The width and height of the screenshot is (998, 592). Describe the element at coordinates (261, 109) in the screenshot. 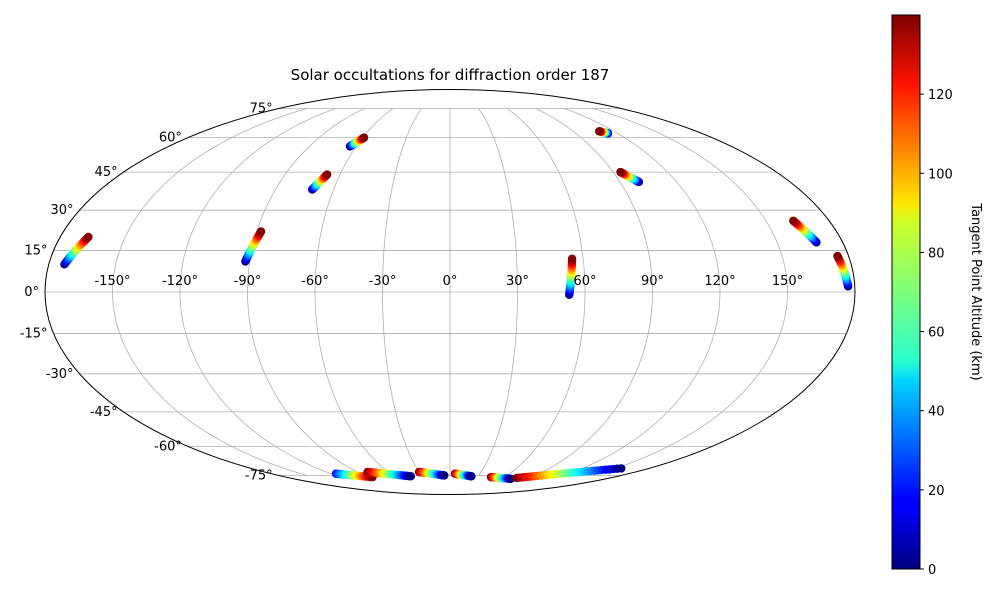

I see `latitude-tick-label: 75°` at that location.